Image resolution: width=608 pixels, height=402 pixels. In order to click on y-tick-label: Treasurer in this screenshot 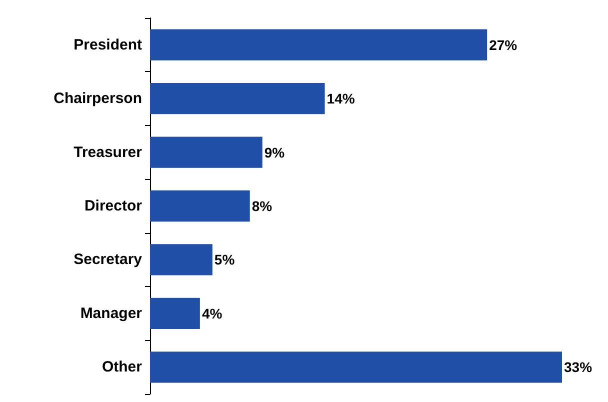, I will do `click(108, 152)`.